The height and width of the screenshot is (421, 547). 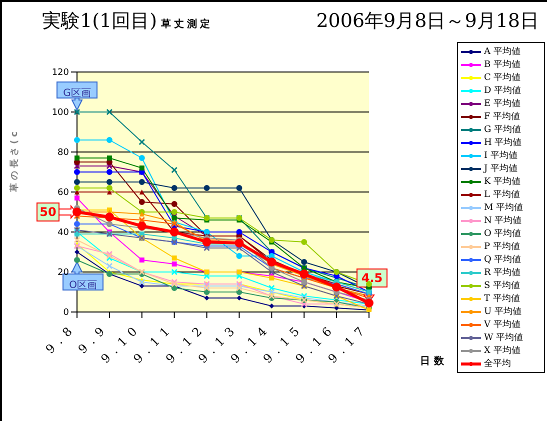 I want to click on legend-label: J 平均値, so click(x=501, y=168).